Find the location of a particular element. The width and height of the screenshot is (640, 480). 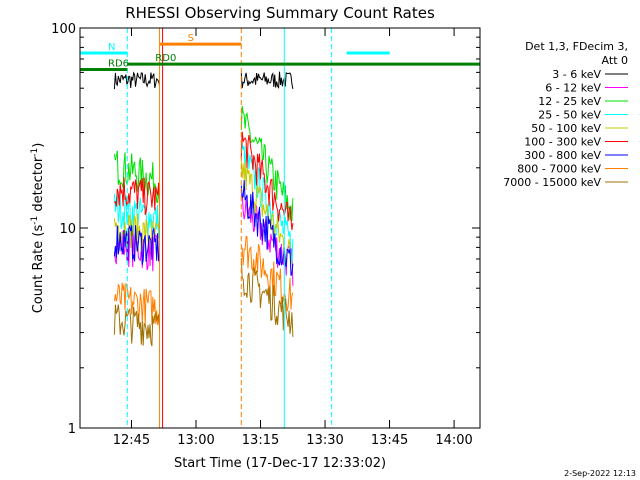

chart-title: RHESSI Observing Summary Count Rates is located at coordinates (280, 13).